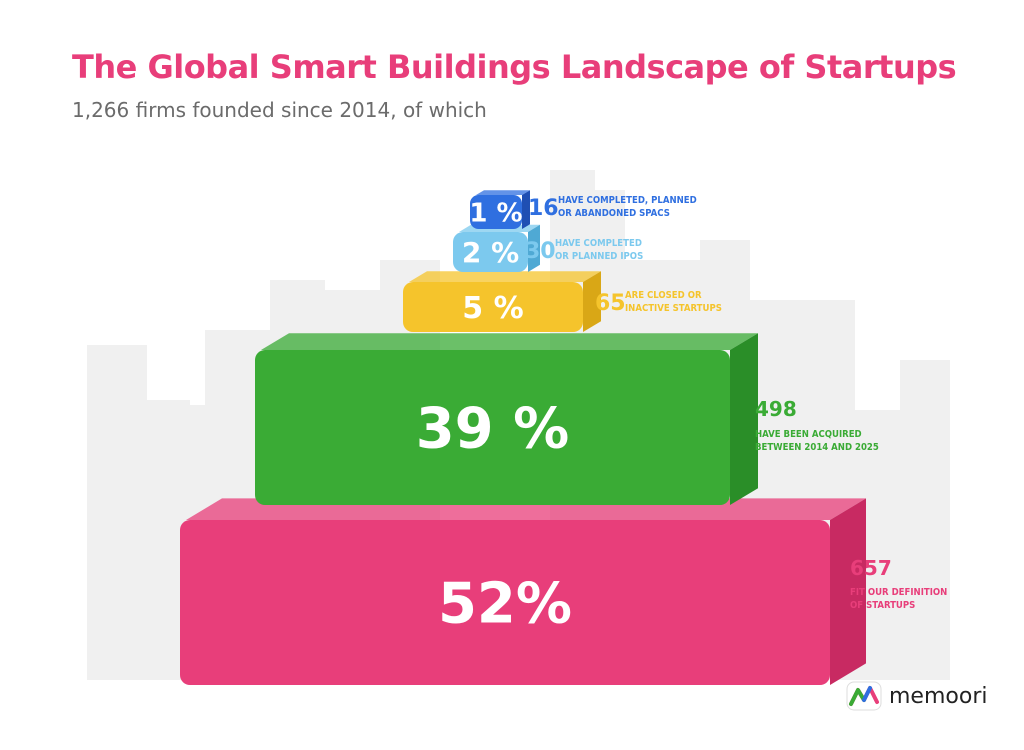 This screenshot has width=1024, height=750. I want to click on memoori-logo: memoori, so click(916, 696).